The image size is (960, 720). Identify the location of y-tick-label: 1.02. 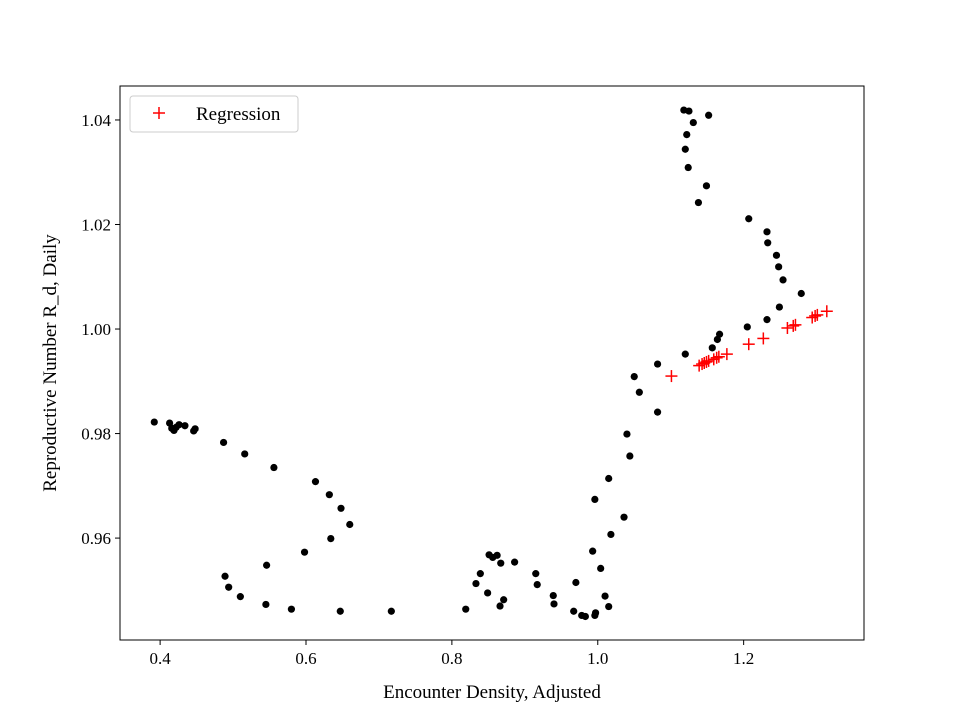
(96, 225).